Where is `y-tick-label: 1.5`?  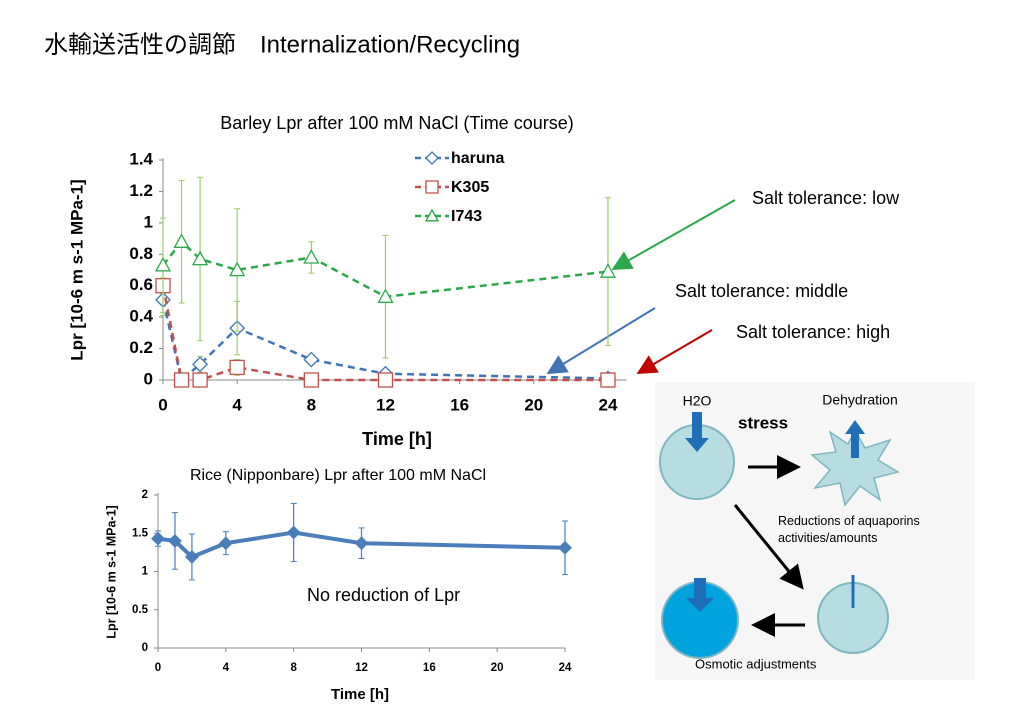
y-tick-label: 1.5 is located at coordinates (140, 533).